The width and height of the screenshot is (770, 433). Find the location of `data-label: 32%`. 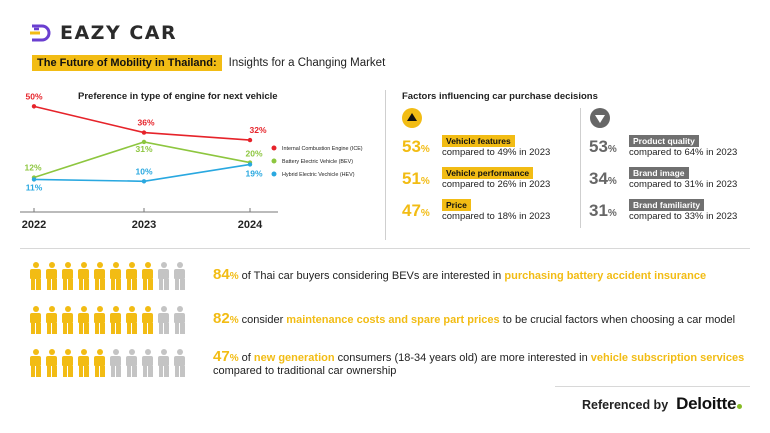

data-label: 32% is located at coordinates (257, 130).